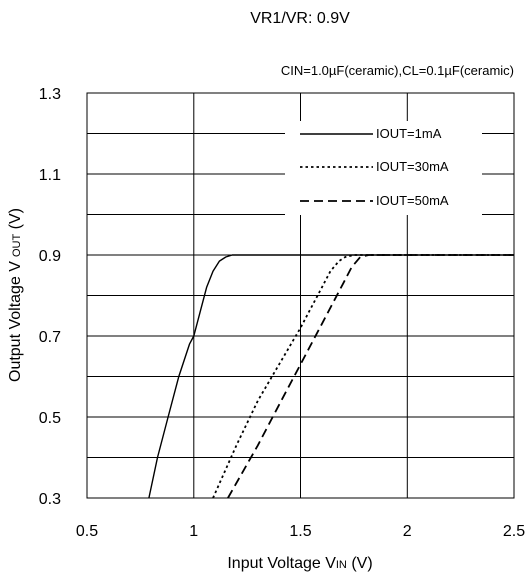 The image size is (531, 581). I want to click on y-axis-label-main: Output Voltage V, so click(15, 321).